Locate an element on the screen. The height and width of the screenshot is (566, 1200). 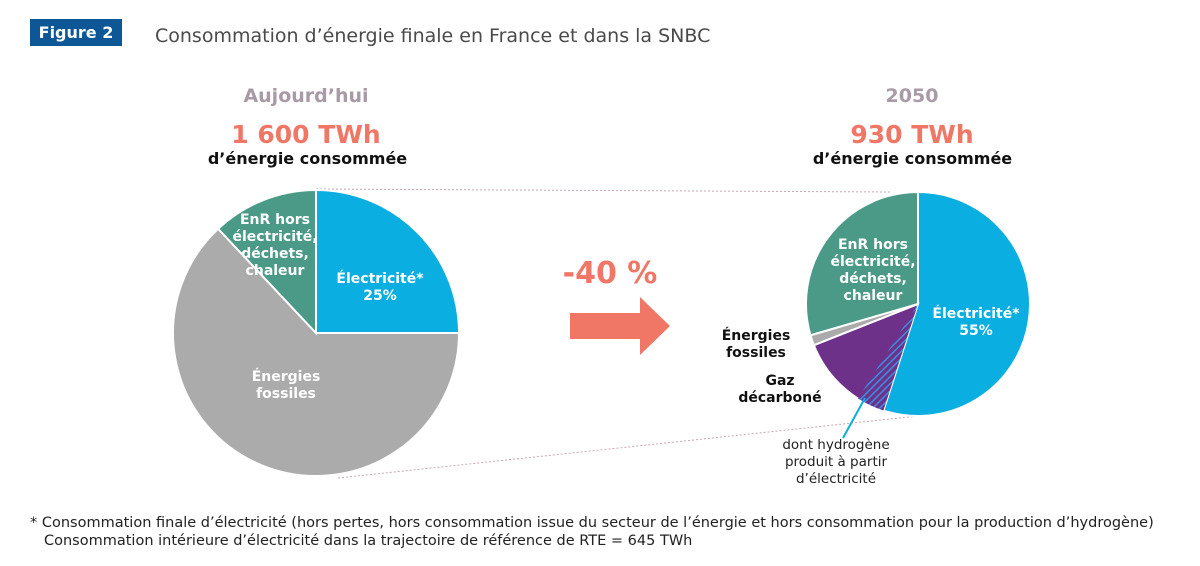
consumed-caption-today: d’énergie consommée is located at coordinates (307, 158).